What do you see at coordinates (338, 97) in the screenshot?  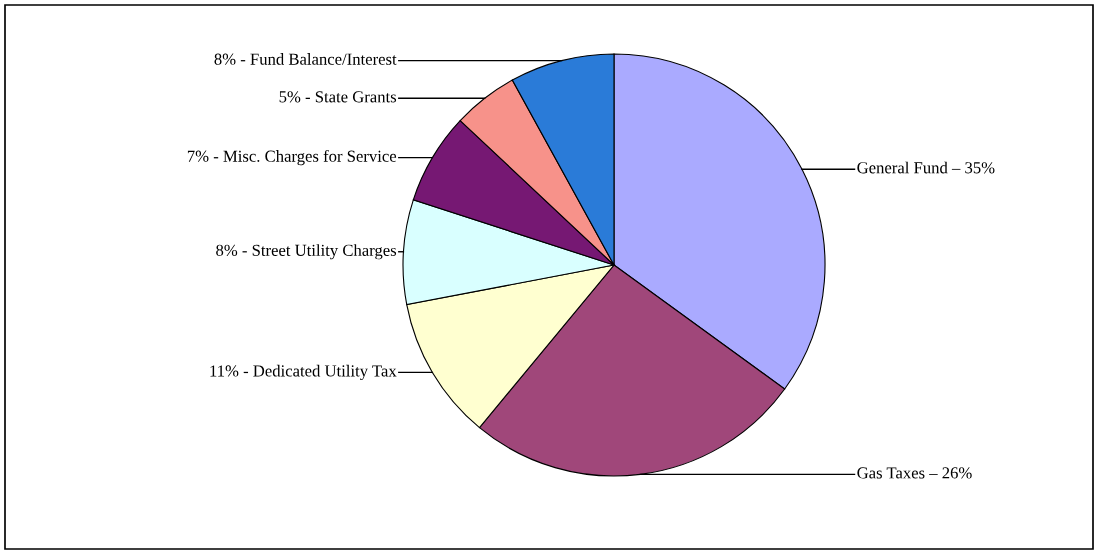 I see `slice-label: 5% - State Grants` at bounding box center [338, 97].